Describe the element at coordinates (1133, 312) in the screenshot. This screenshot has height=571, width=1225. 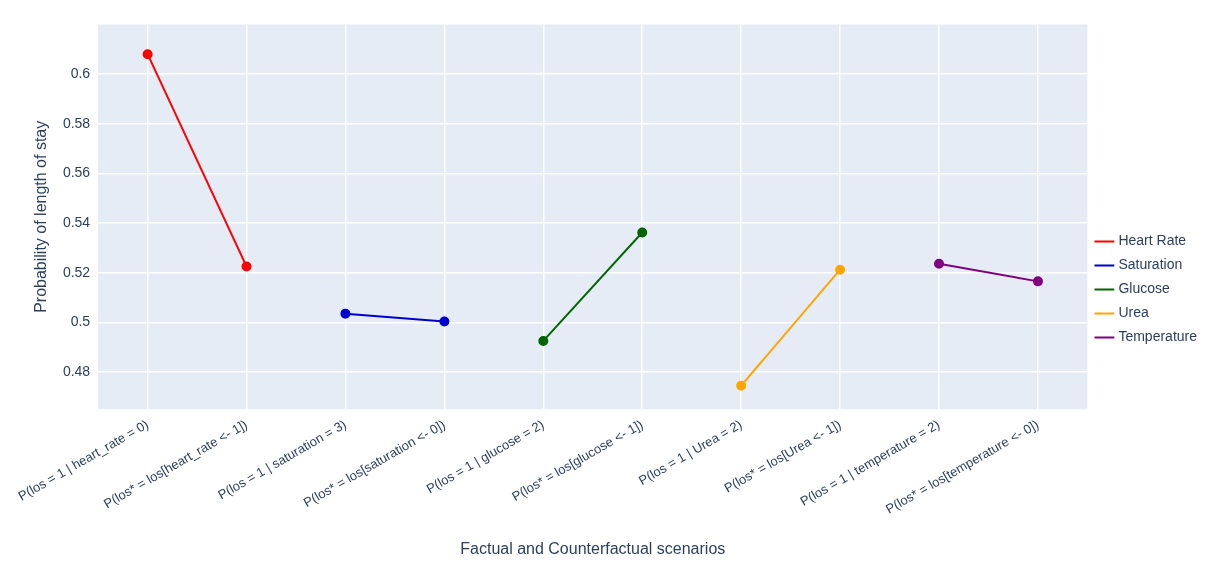
I see `legend-label: Urea` at that location.